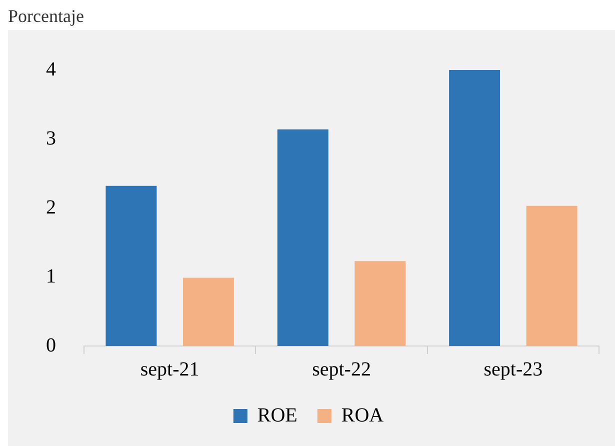  Describe the element at coordinates (51, 276) in the screenshot. I see `y-tick-label: 1` at that location.